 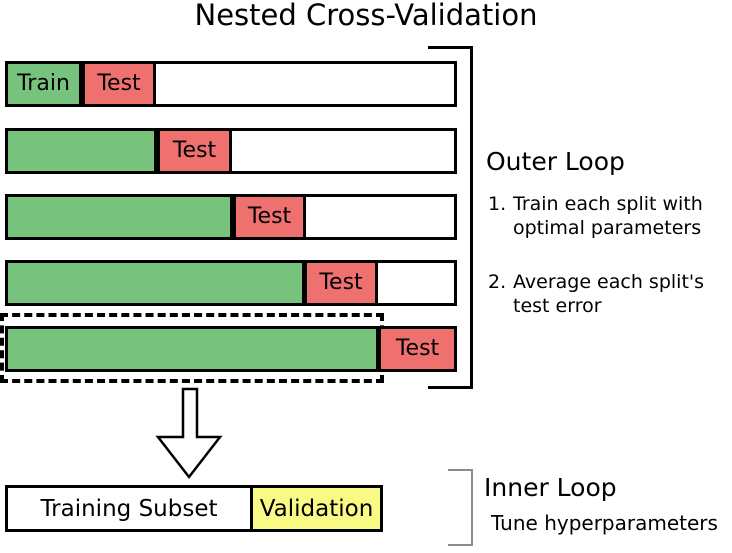 What do you see at coordinates (129, 508) in the screenshot?
I see `training-subset-label: Training Subset` at bounding box center [129, 508].